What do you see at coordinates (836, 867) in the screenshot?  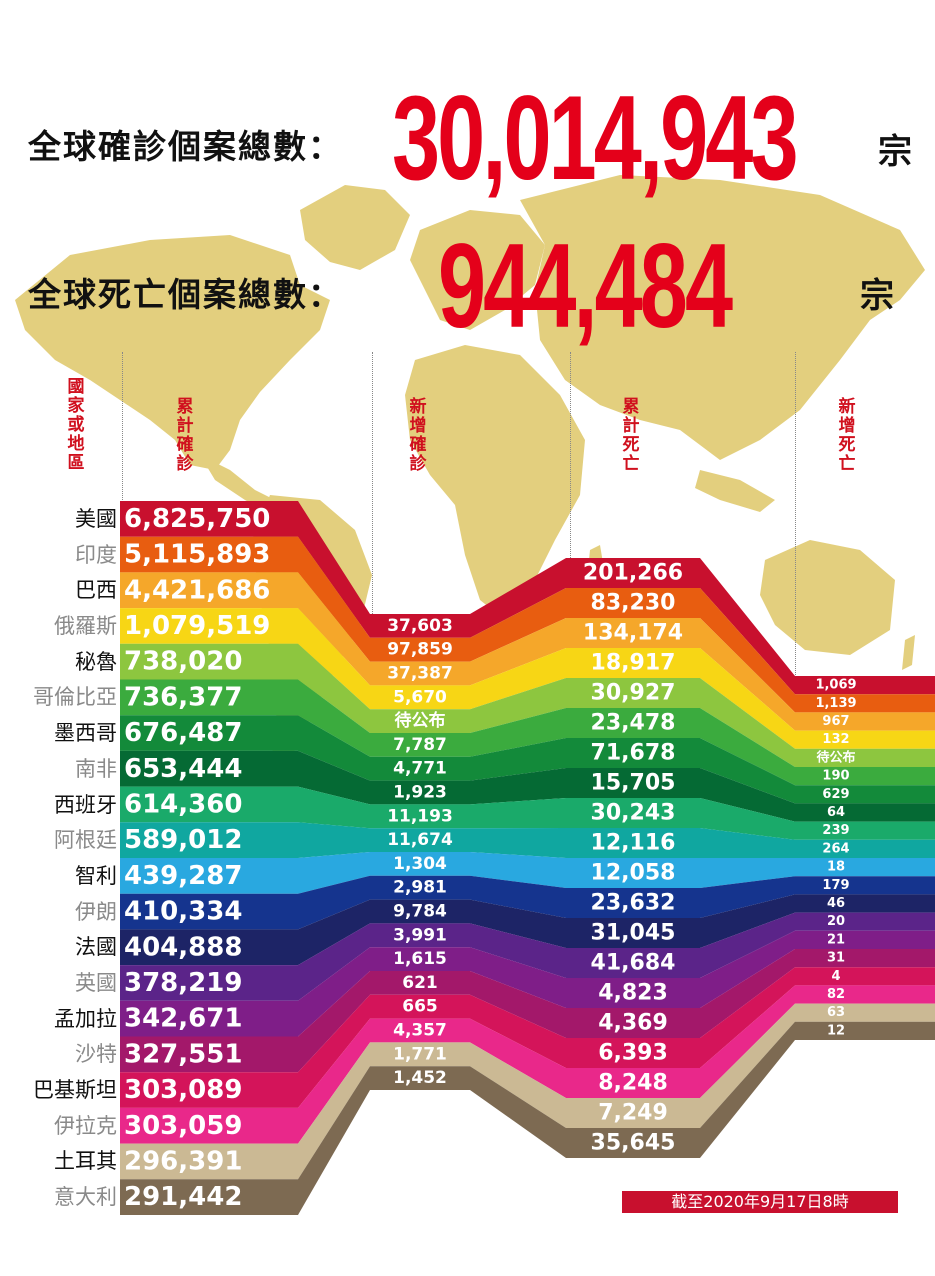 I see `new-deaths-label: 18` at bounding box center [836, 867].